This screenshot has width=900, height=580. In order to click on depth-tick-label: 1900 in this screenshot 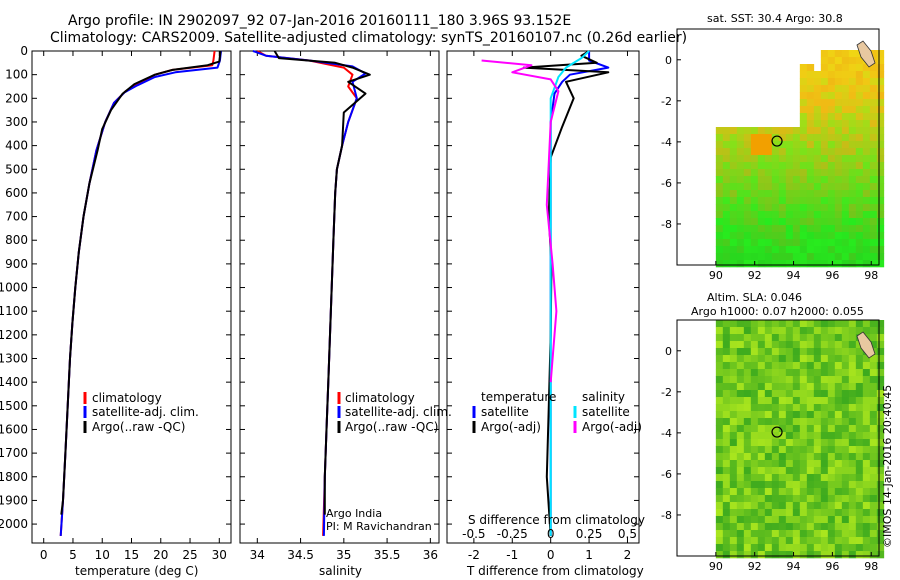, I will do `click(14, 500)`.